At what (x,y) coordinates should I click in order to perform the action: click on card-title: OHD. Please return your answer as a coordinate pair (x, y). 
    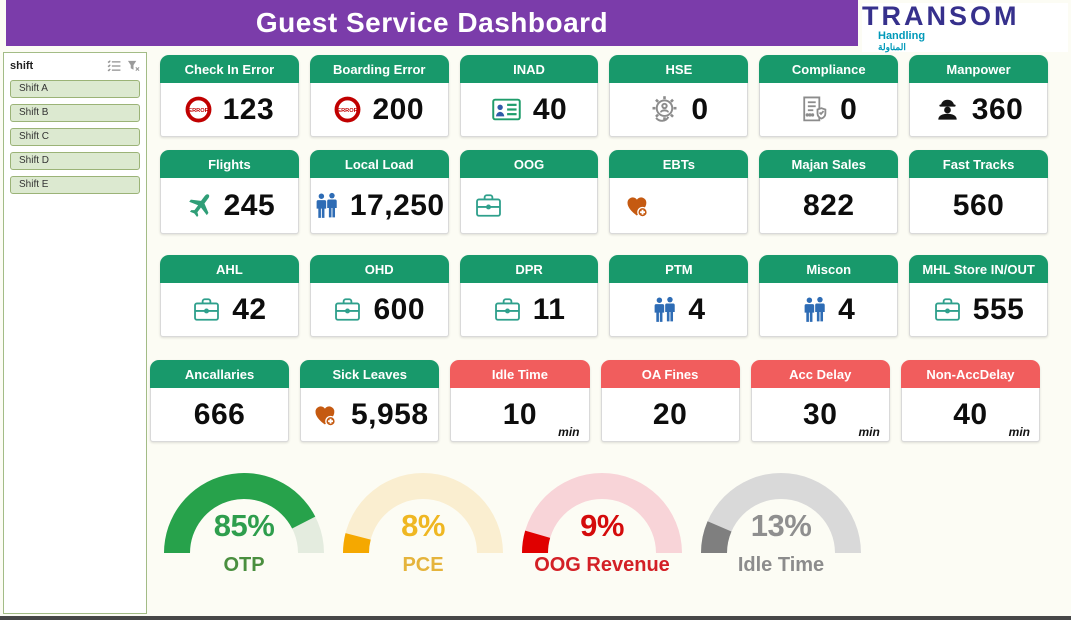
    Looking at the image, I should click on (379, 269).